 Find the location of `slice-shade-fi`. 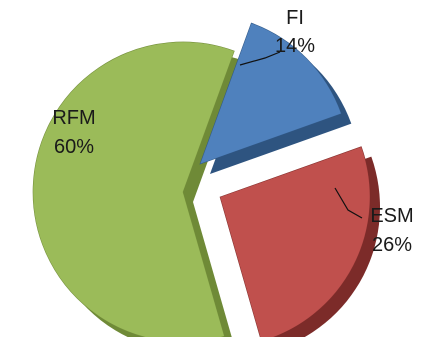

slice-shade-fi is located at coordinates (271, 93).